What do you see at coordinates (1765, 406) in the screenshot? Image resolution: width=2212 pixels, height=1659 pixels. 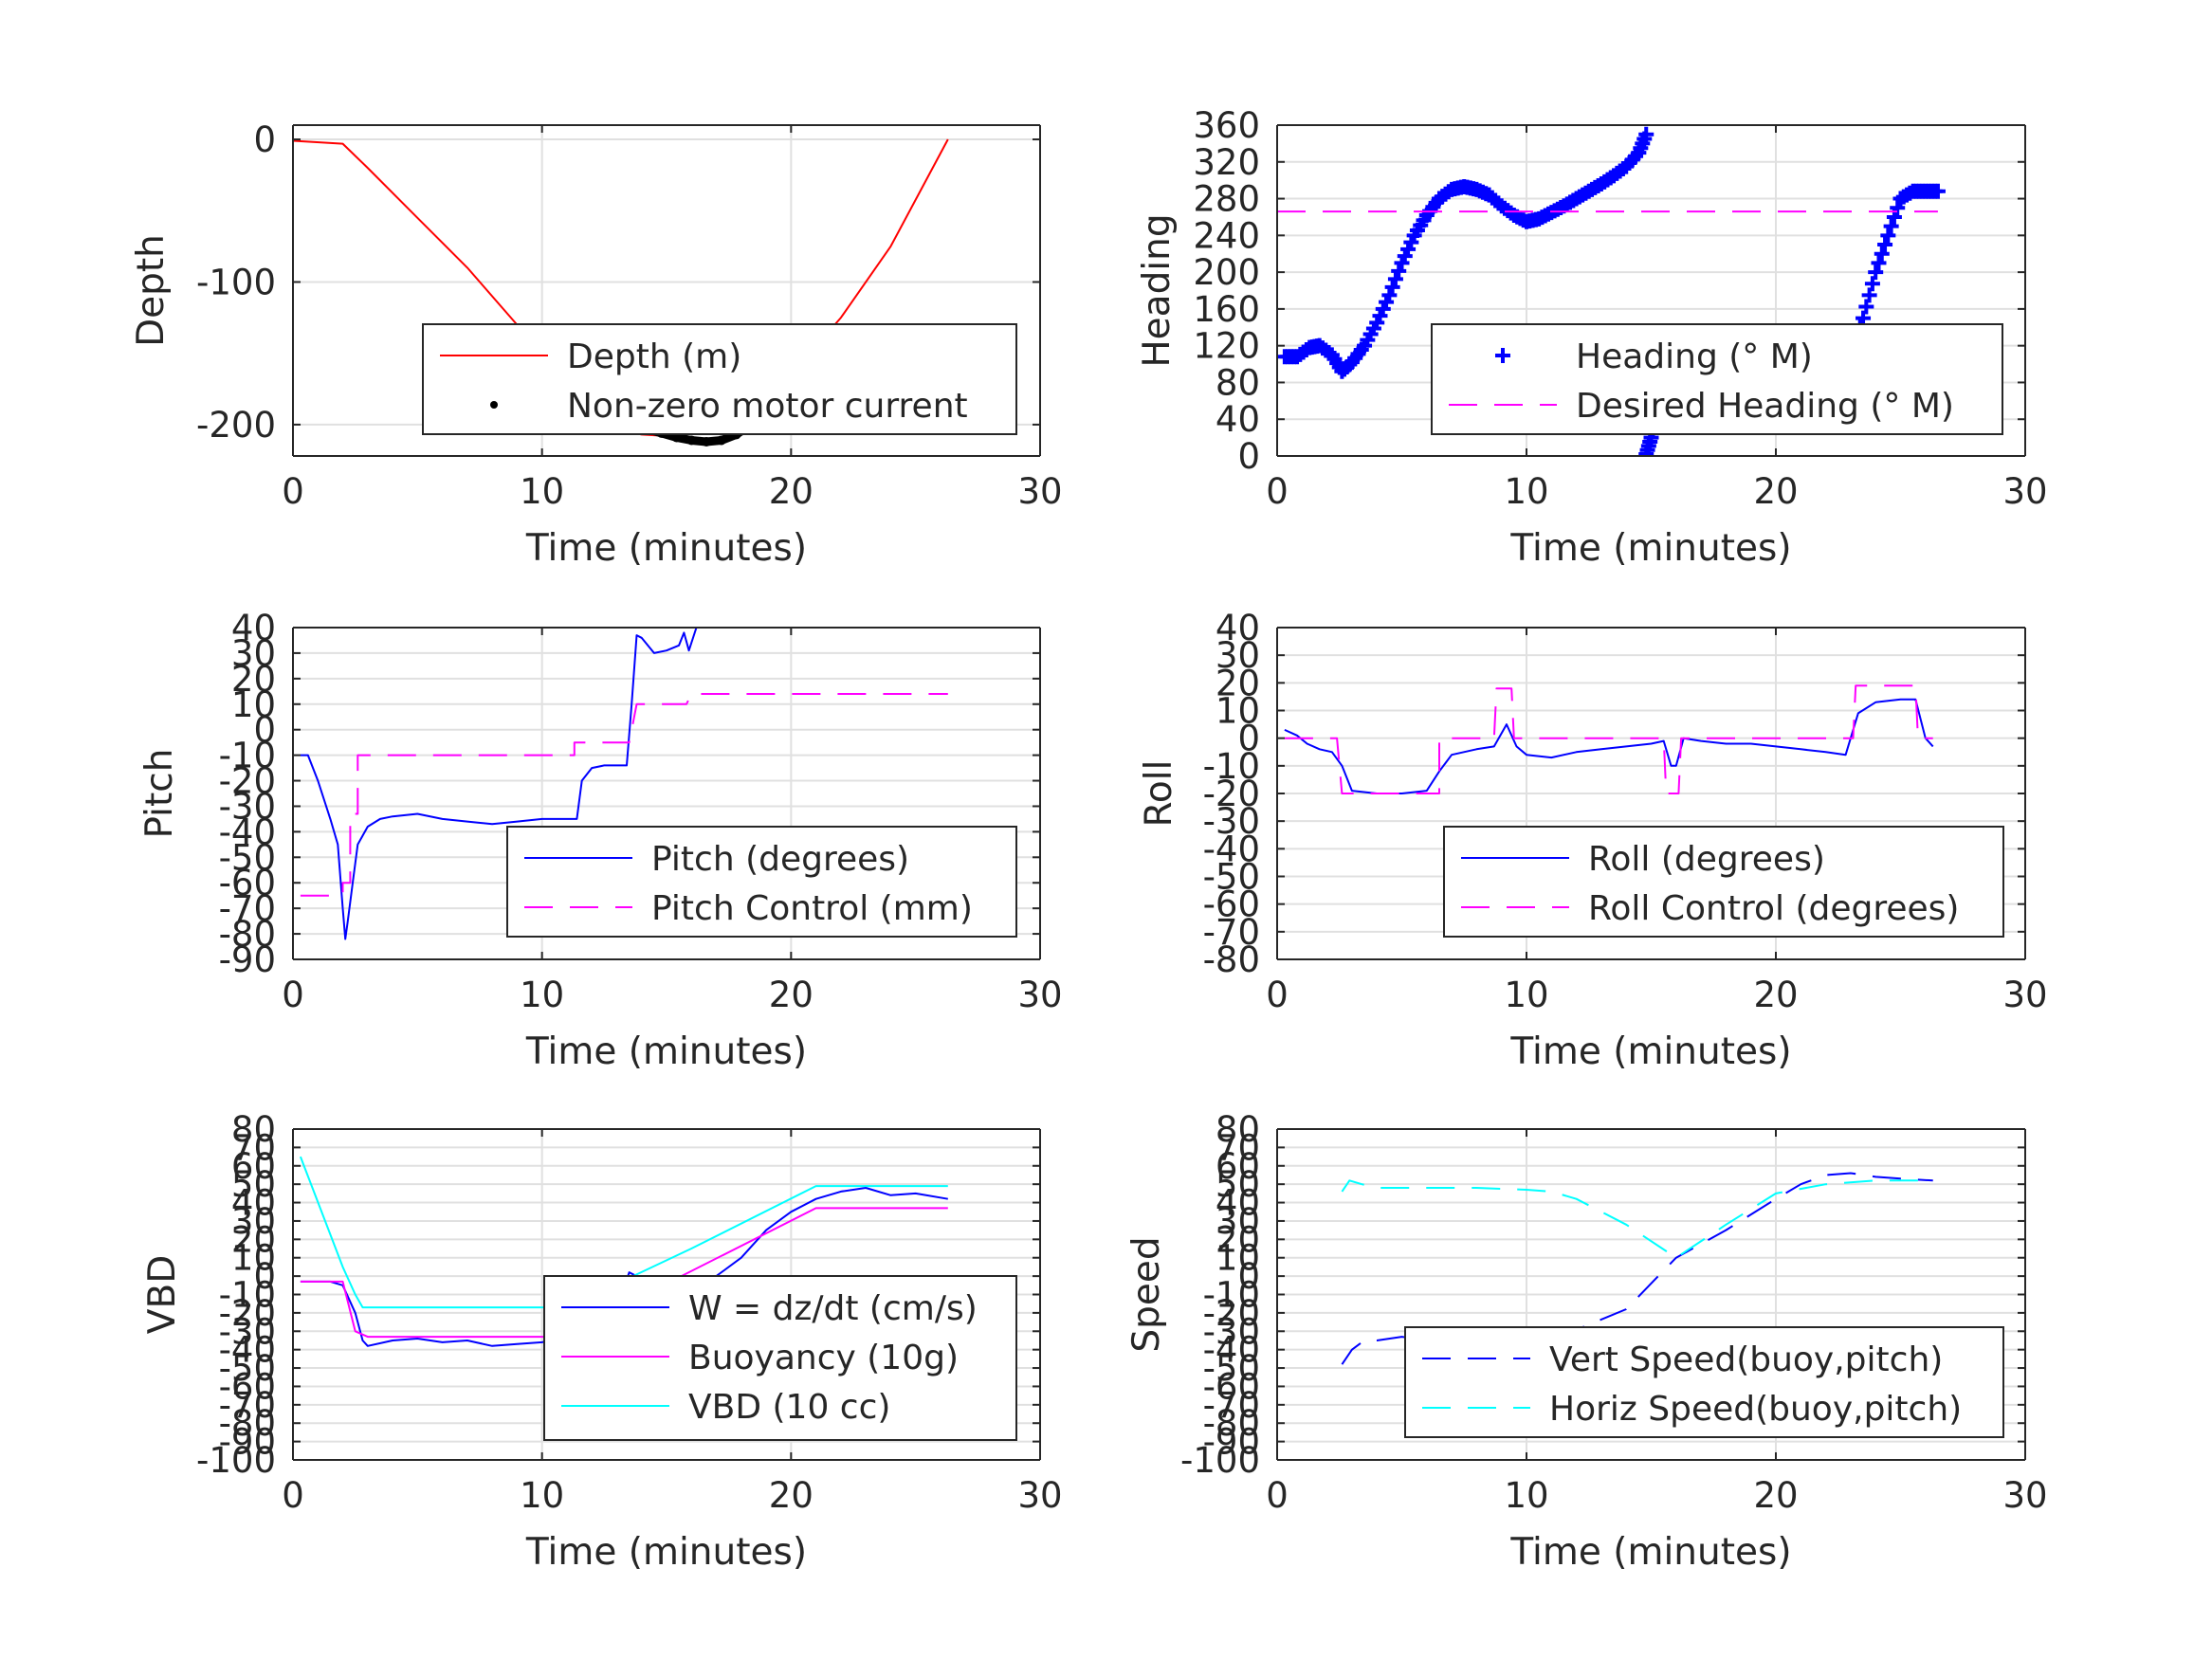 I see `legend-label: Desired Heading (° M)` at bounding box center [1765, 406].